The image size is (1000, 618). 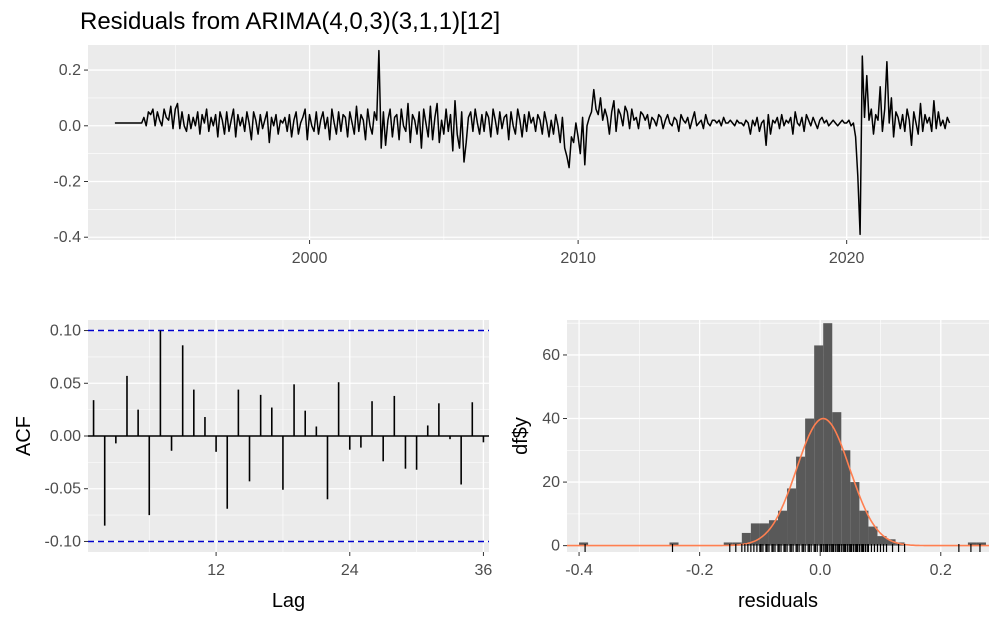 What do you see at coordinates (24, 436) in the screenshot?
I see `y-axis-title: ACF` at bounding box center [24, 436].